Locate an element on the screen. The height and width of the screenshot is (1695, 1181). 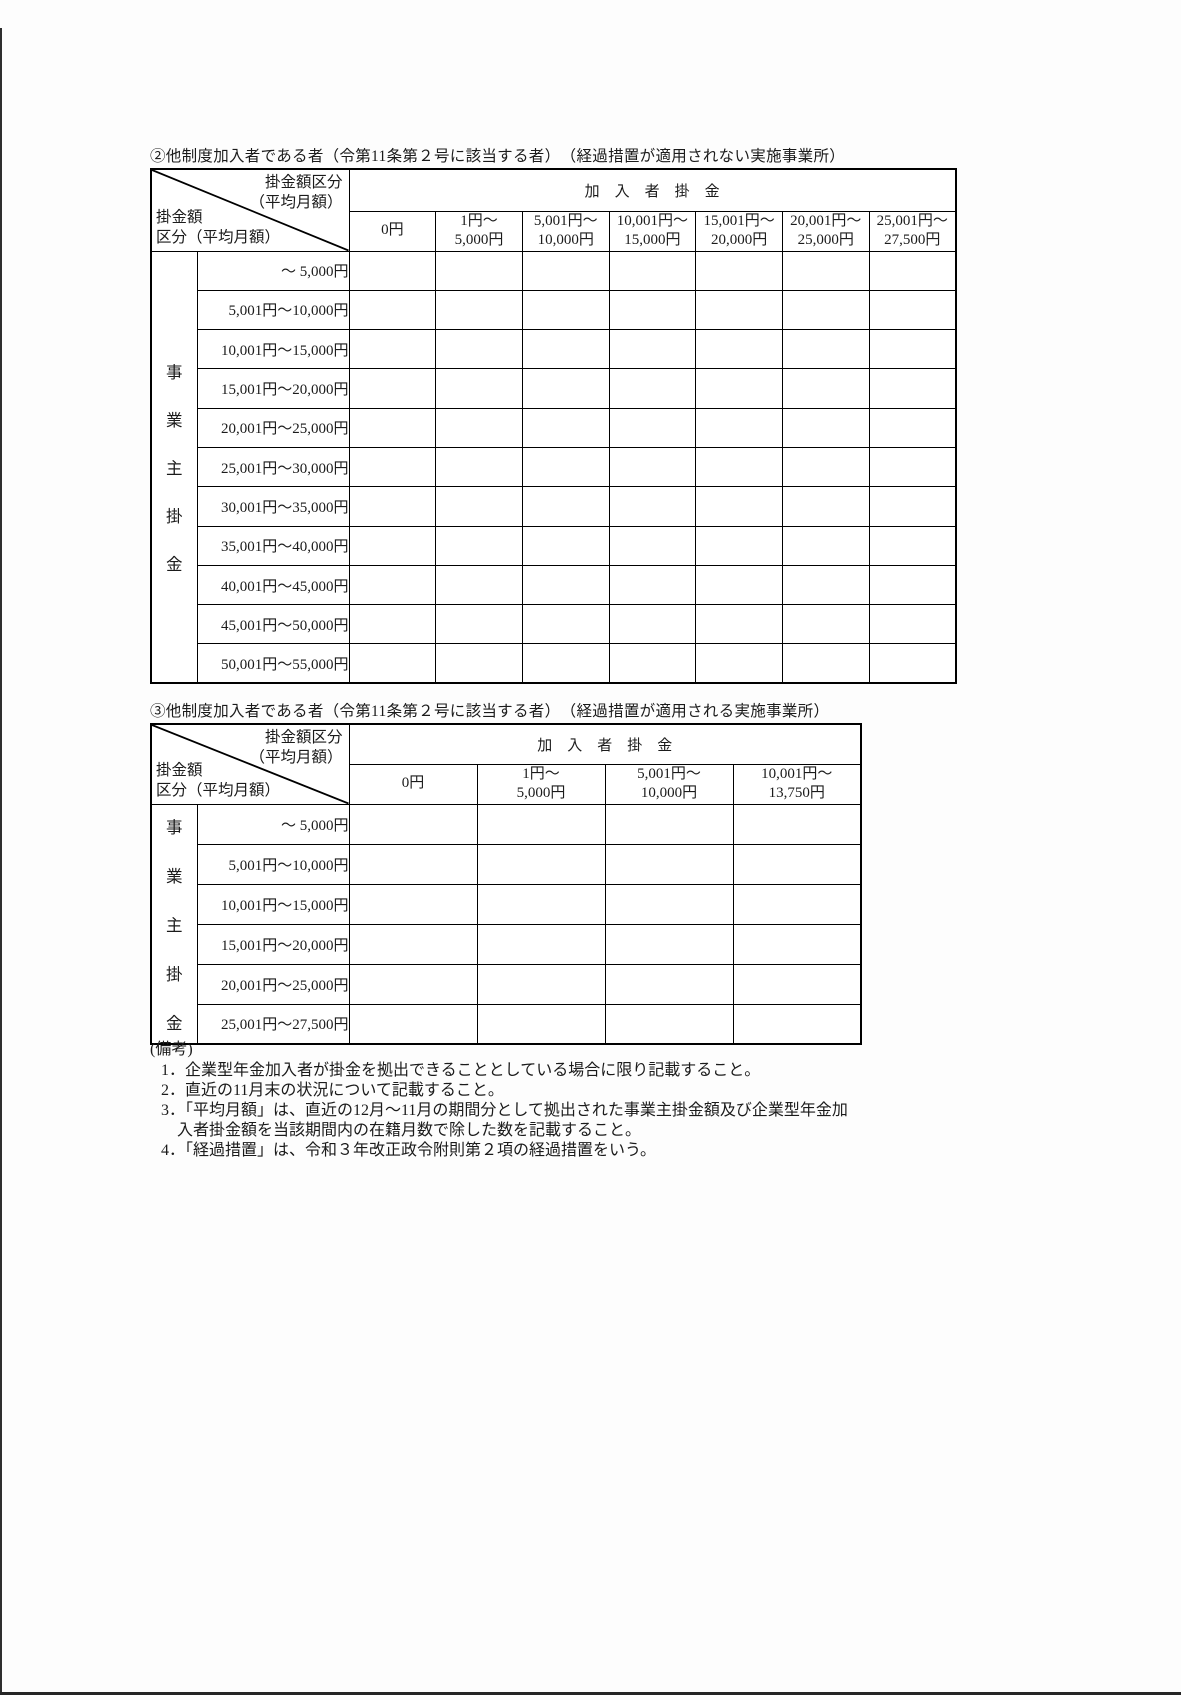
employer-contribution-axis-label: 事業主掛金 is located at coordinates (174, 924).